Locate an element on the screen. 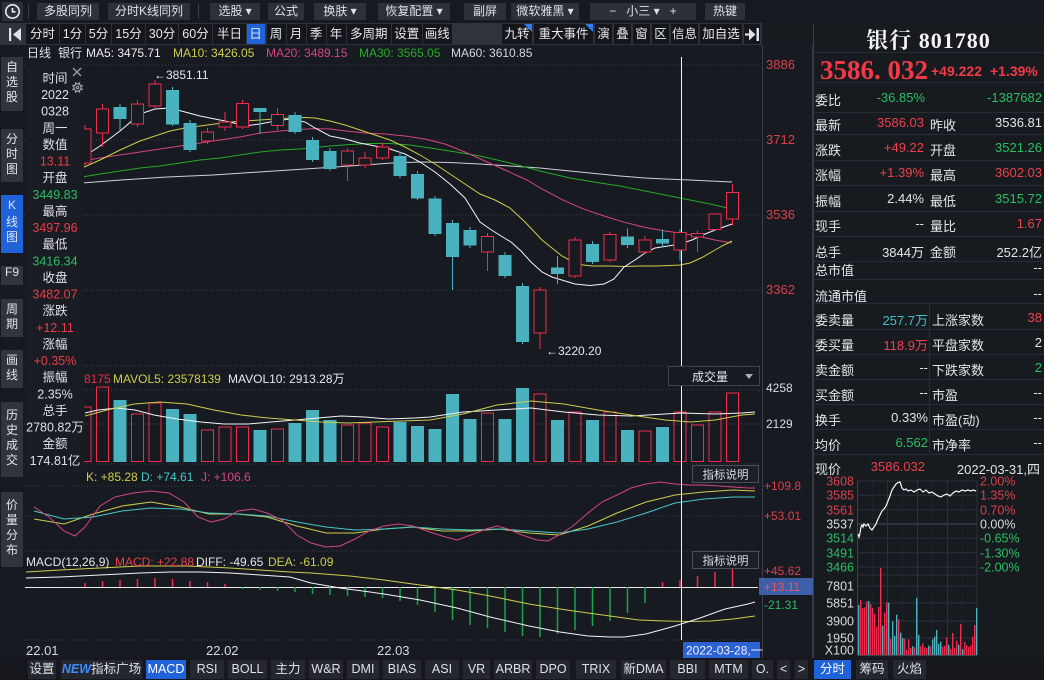 This screenshot has height=680, width=1044. svg-text: 3900 is located at coordinates (840, 622).